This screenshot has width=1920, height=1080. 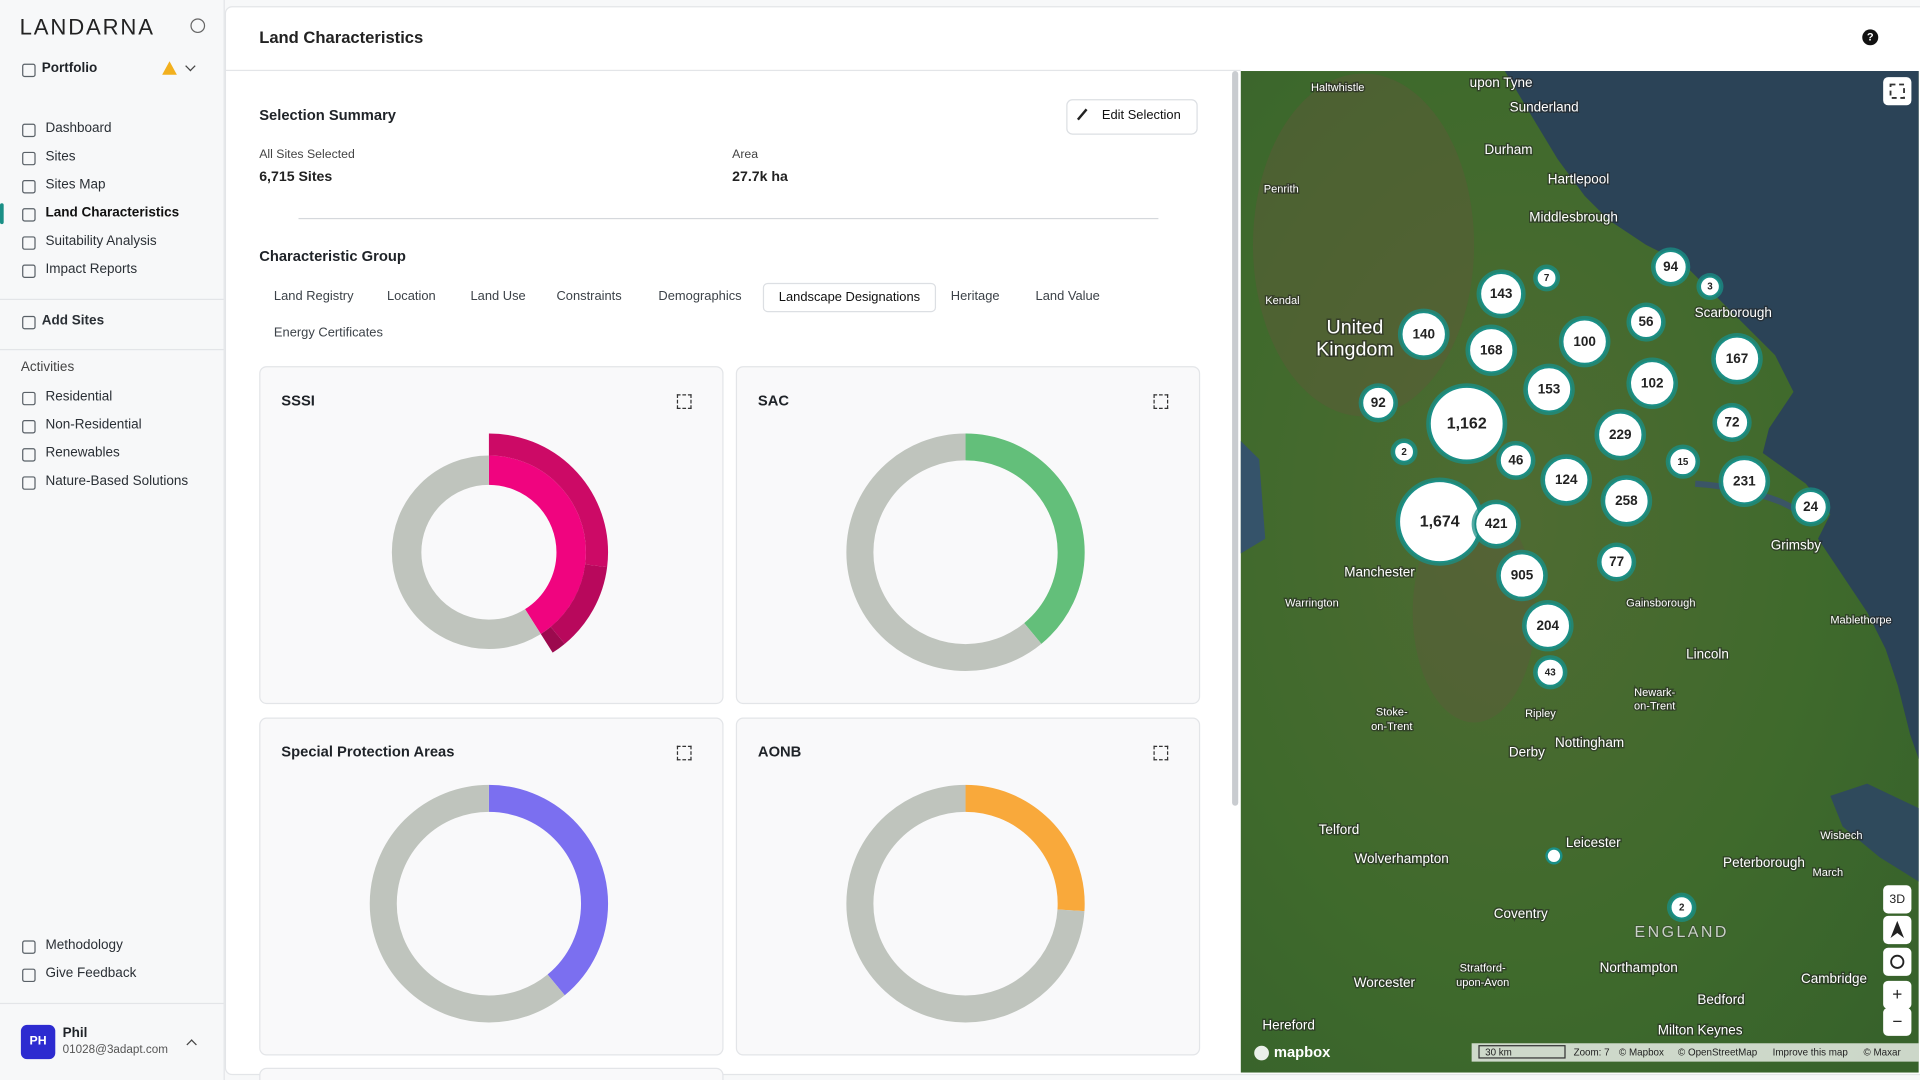 I want to click on control-label: 3D, so click(x=1897, y=899).